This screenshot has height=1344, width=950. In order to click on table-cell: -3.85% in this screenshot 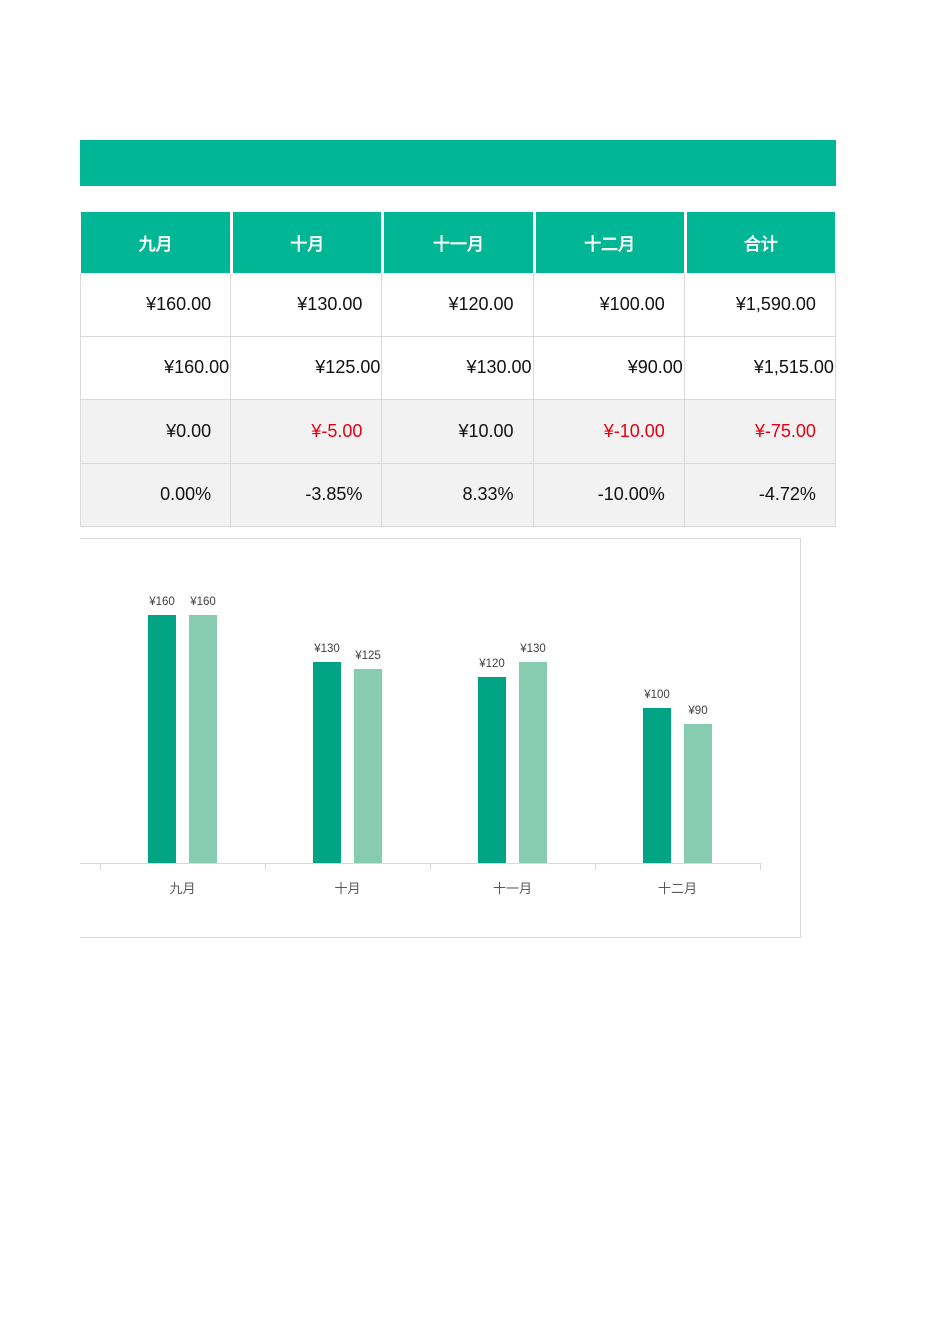, I will do `click(307, 495)`.